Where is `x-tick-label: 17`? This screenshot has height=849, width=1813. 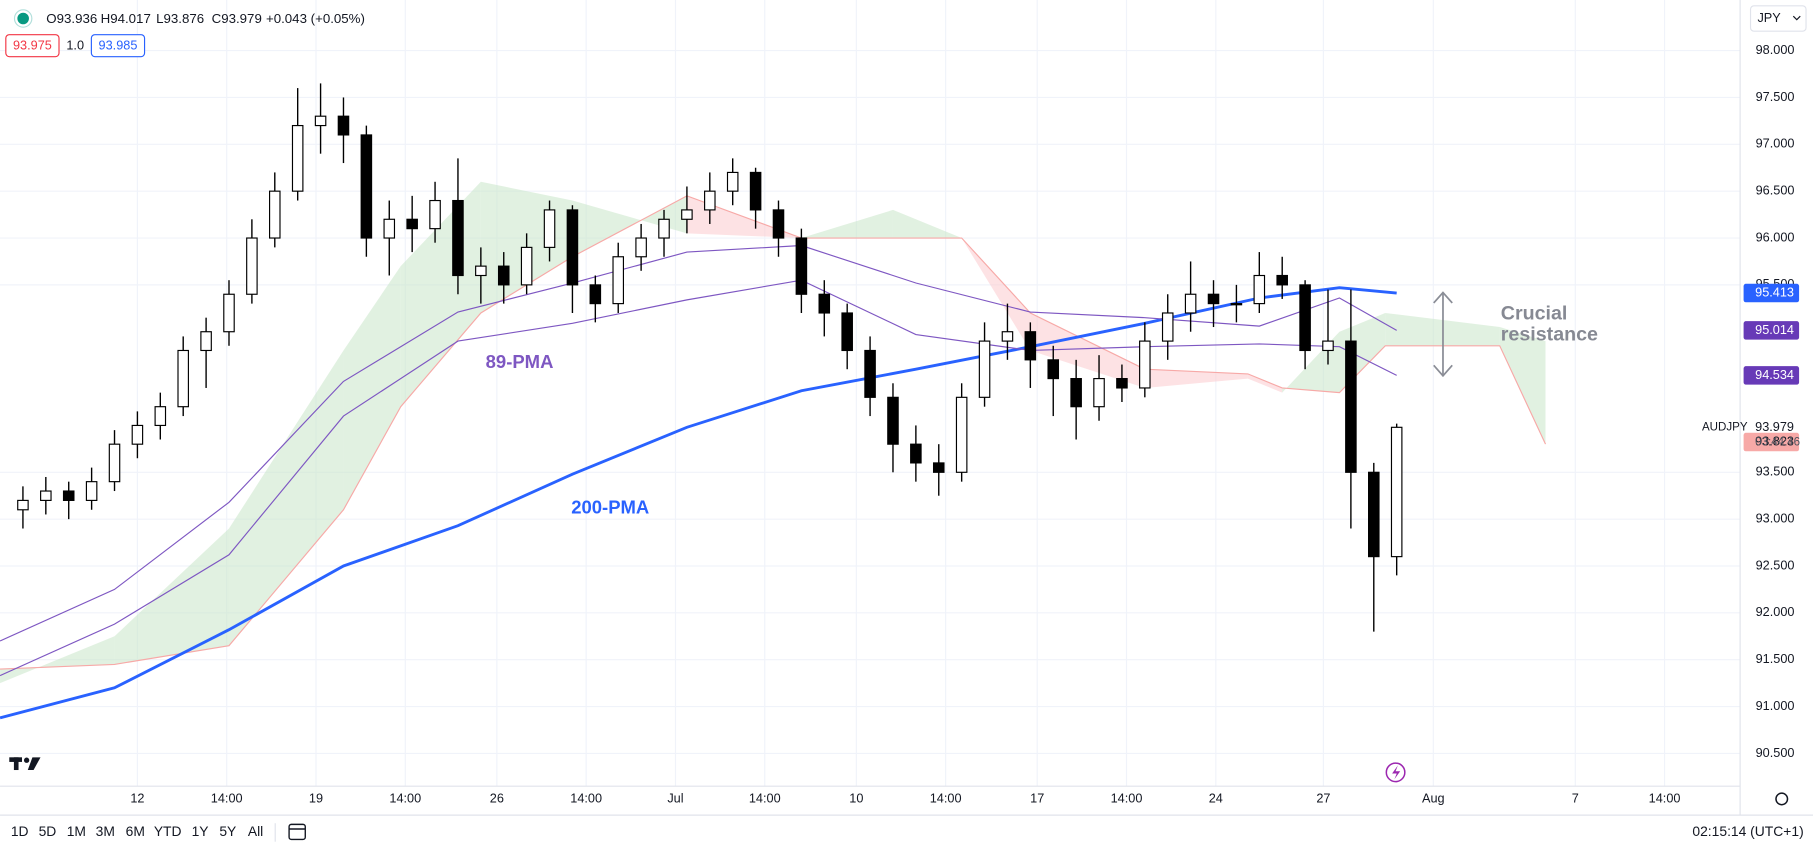
x-tick-label: 17 is located at coordinates (1037, 797).